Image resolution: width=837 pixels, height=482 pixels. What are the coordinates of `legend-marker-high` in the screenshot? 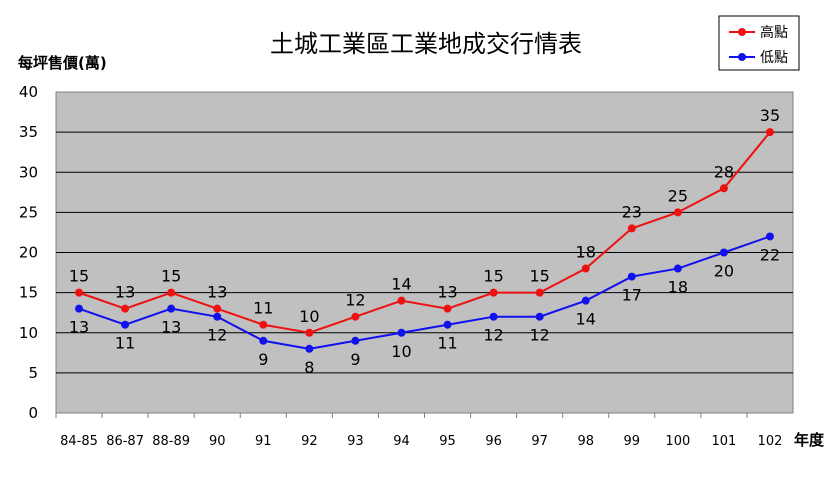 It's located at (742, 32).